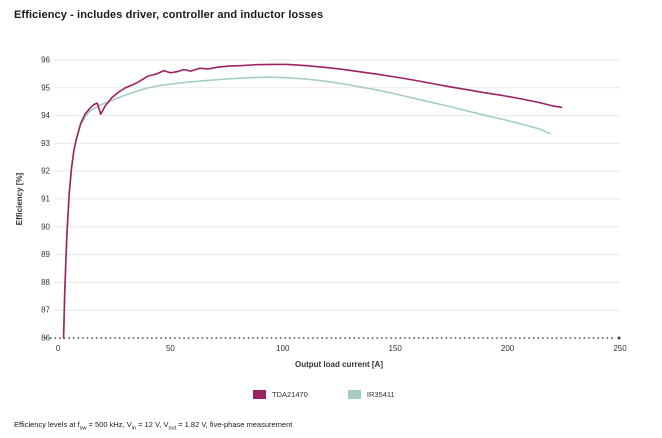 The width and height of the screenshot is (662, 438). I want to click on ytick-92: 92, so click(45, 171).